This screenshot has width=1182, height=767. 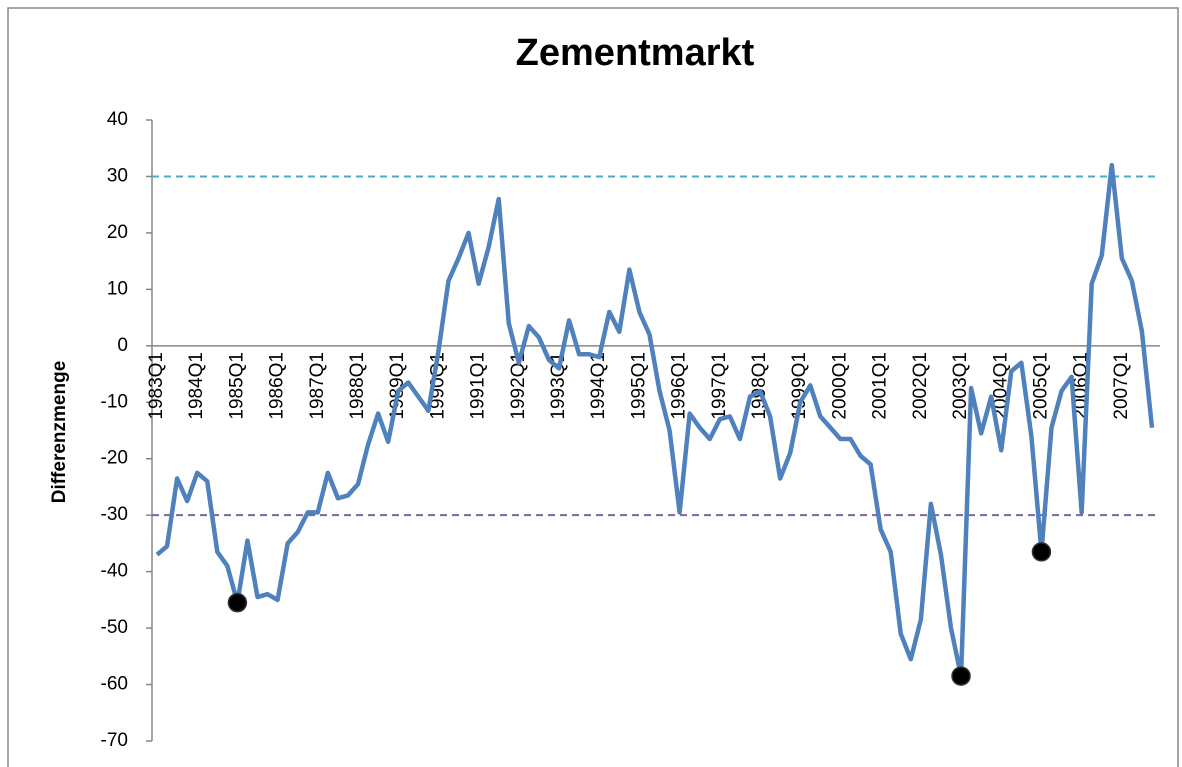 What do you see at coordinates (1121, 386) in the screenshot?
I see `x-tick-label: 2007Q1` at bounding box center [1121, 386].